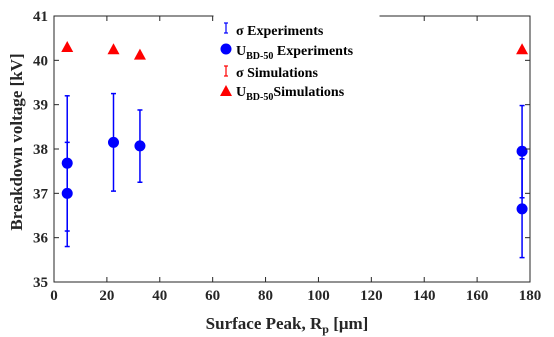 The image size is (554, 337). What do you see at coordinates (41, 239) in the screenshot?
I see `y-tick-label: 36` at bounding box center [41, 239].